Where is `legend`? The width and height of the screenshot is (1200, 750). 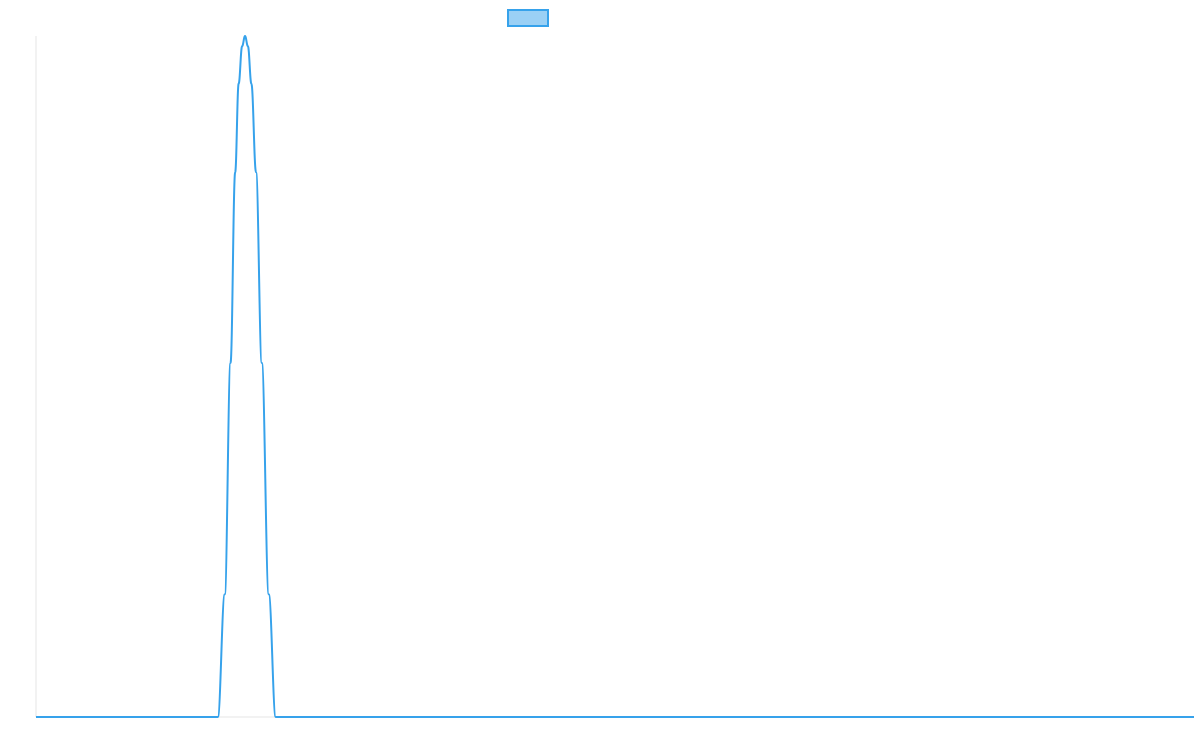
legend is located at coordinates (528, 18).